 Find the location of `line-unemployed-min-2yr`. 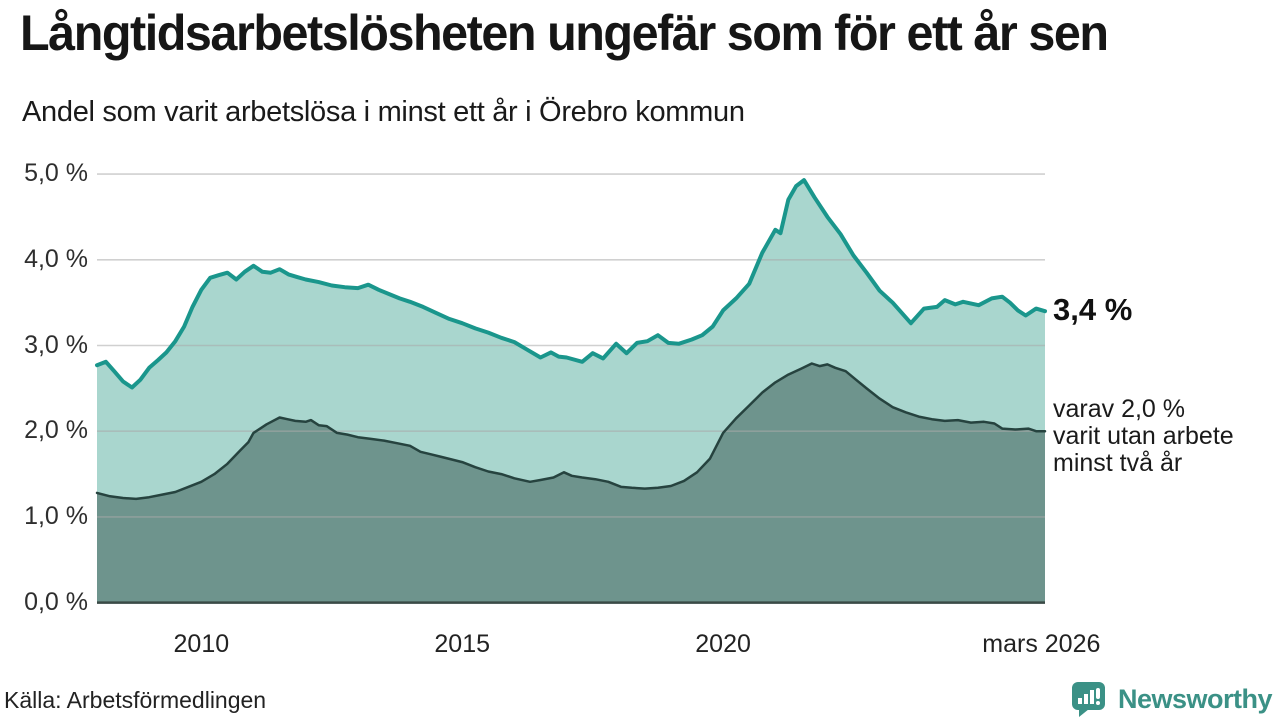

line-unemployed-min-2yr is located at coordinates (571, 431).